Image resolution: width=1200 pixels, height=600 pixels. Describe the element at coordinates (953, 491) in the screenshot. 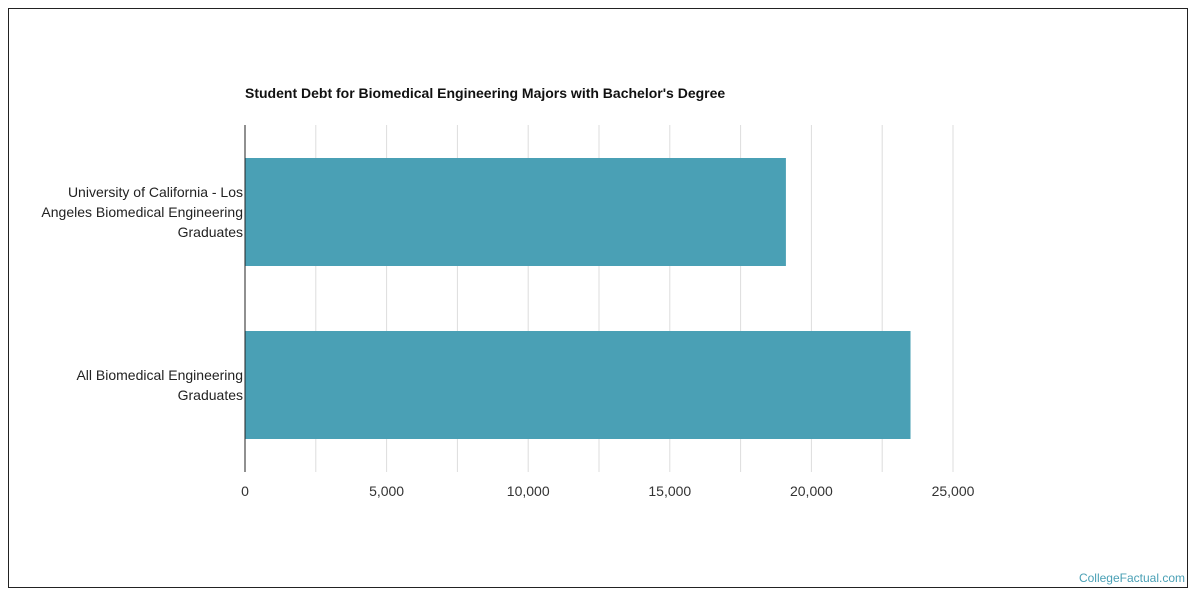

I see `x-tick-label: 25,000` at that location.